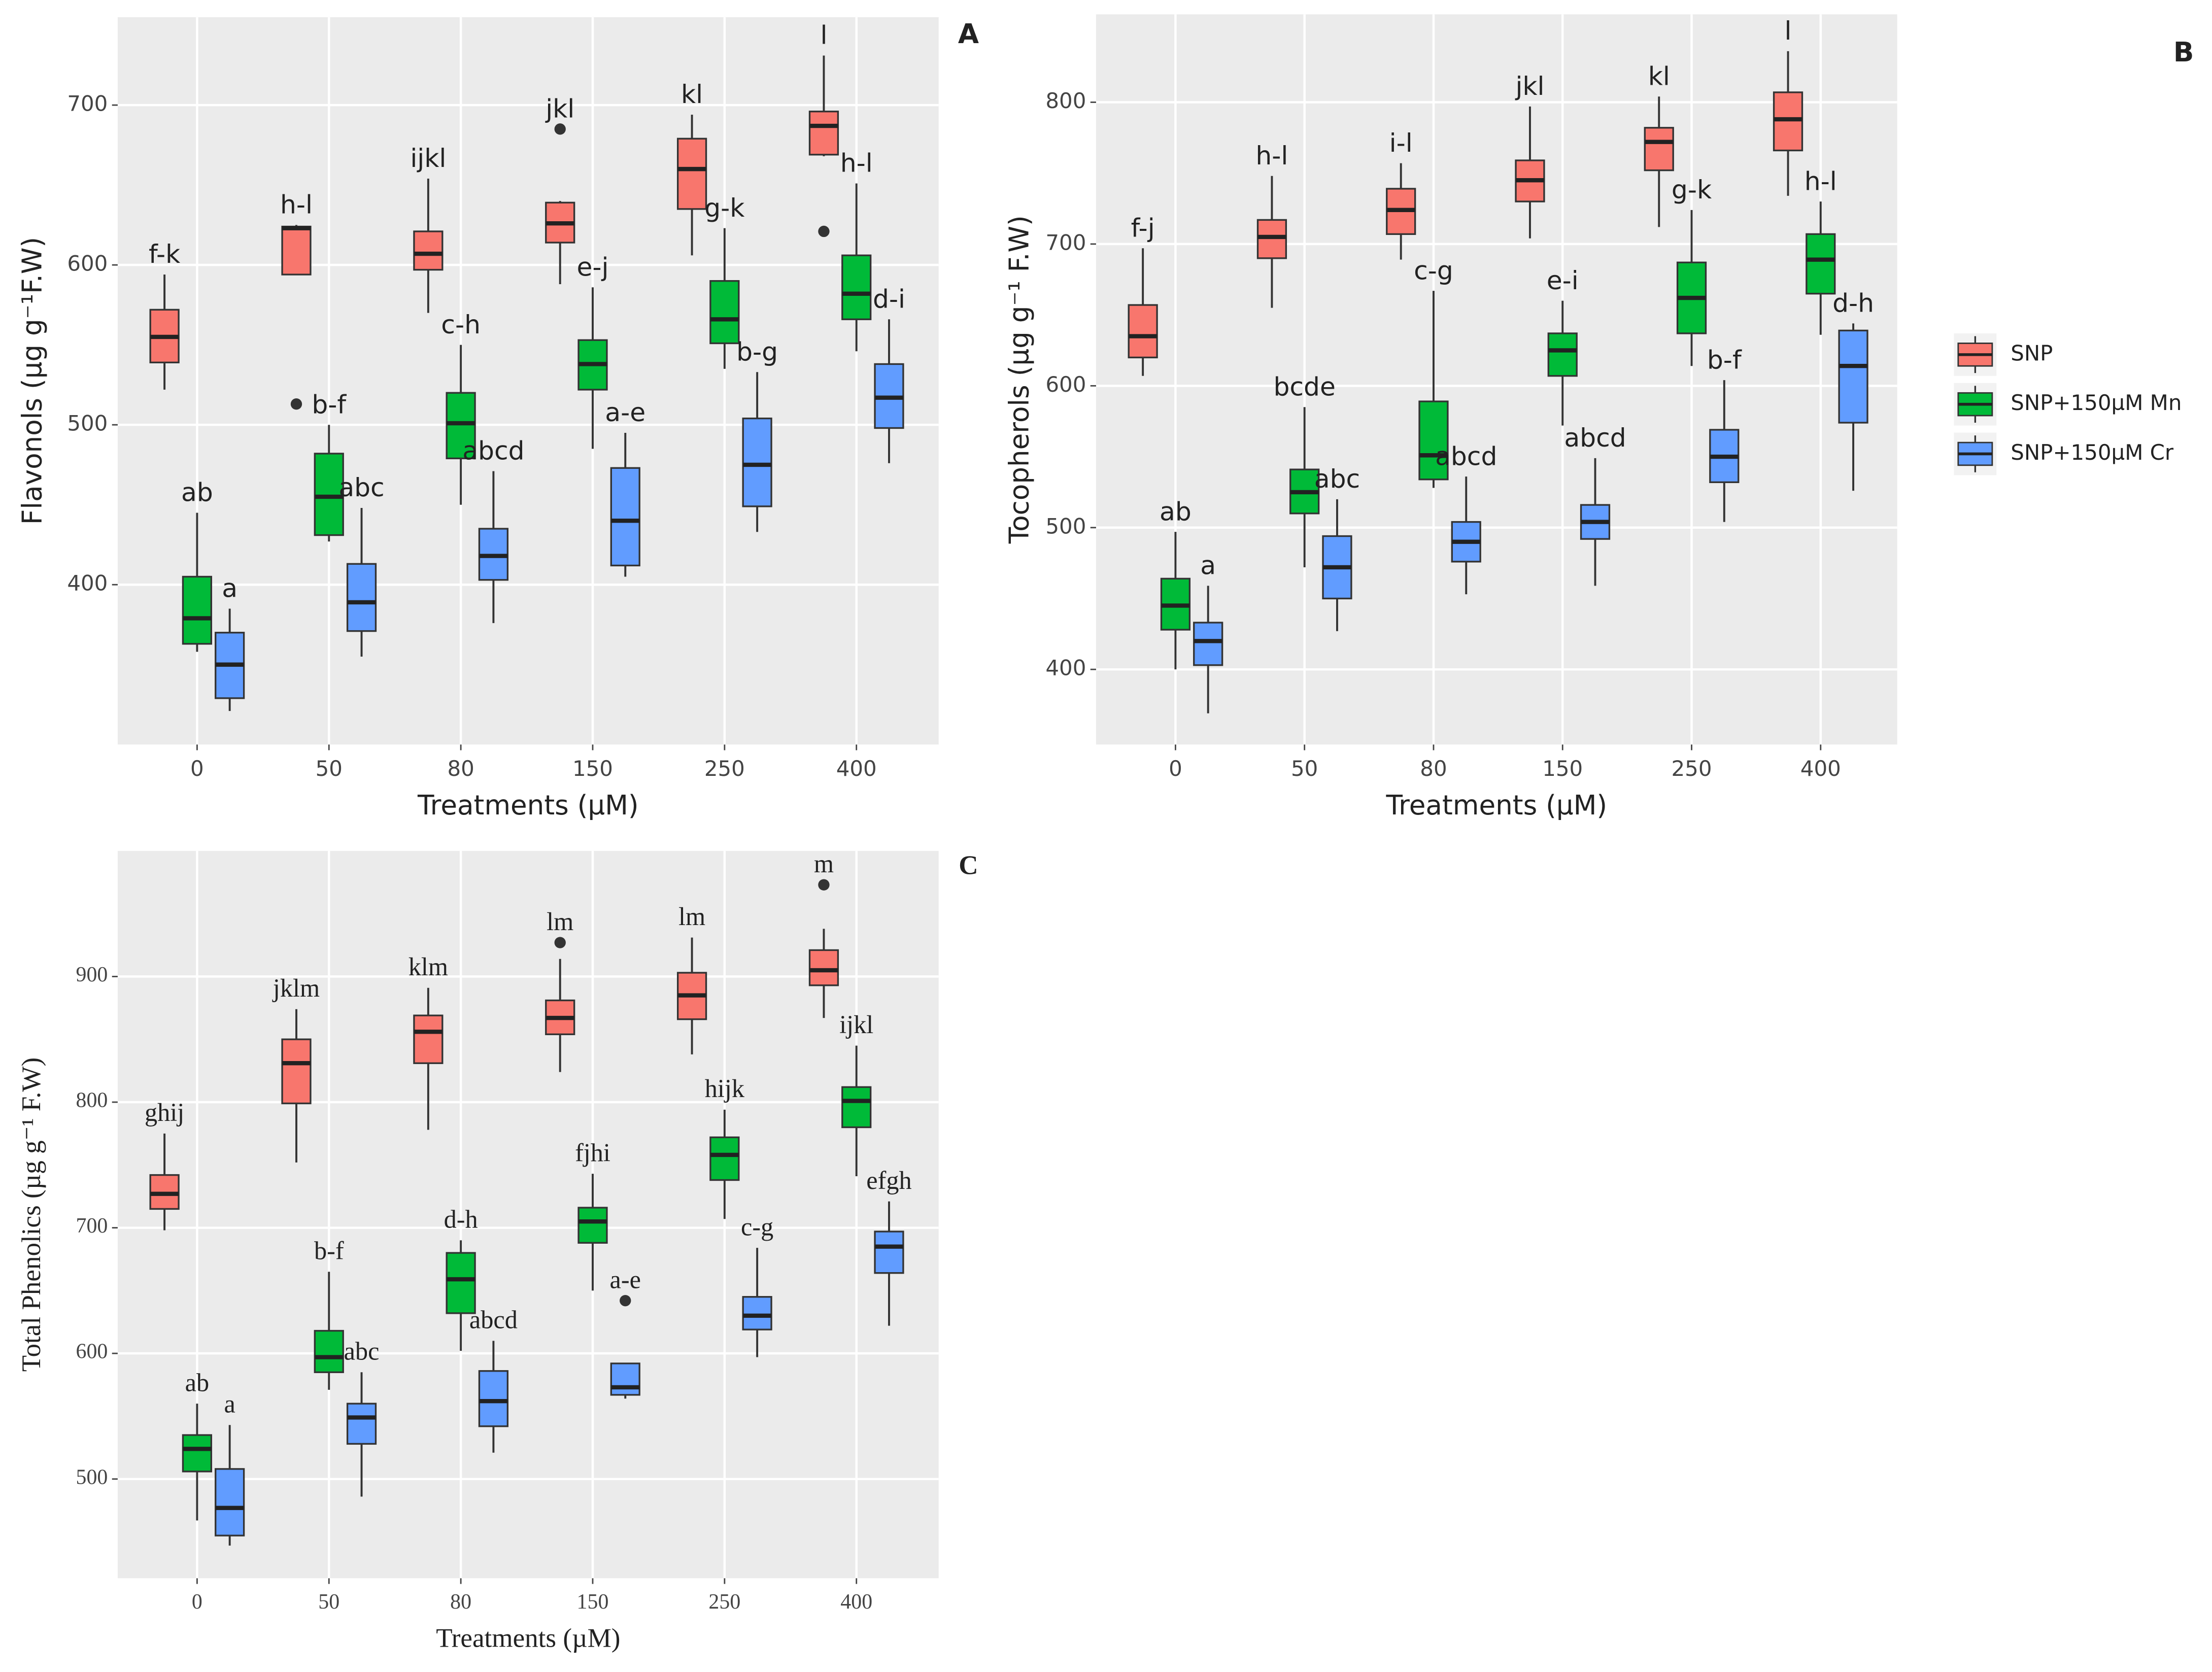 This screenshot has width=2212, height=1672. Describe the element at coordinates (968, 865) in the screenshot. I see `panel-letter: C` at that location.